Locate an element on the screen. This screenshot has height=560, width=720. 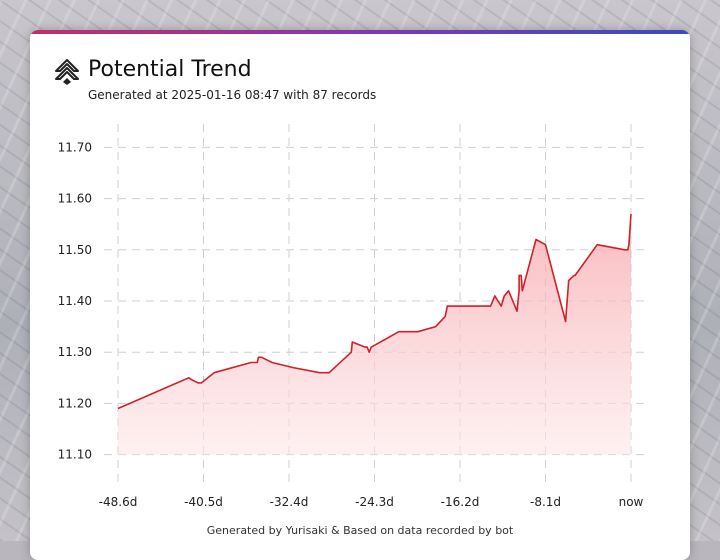
y-tick-label: 11.50 is located at coordinates (75, 250).